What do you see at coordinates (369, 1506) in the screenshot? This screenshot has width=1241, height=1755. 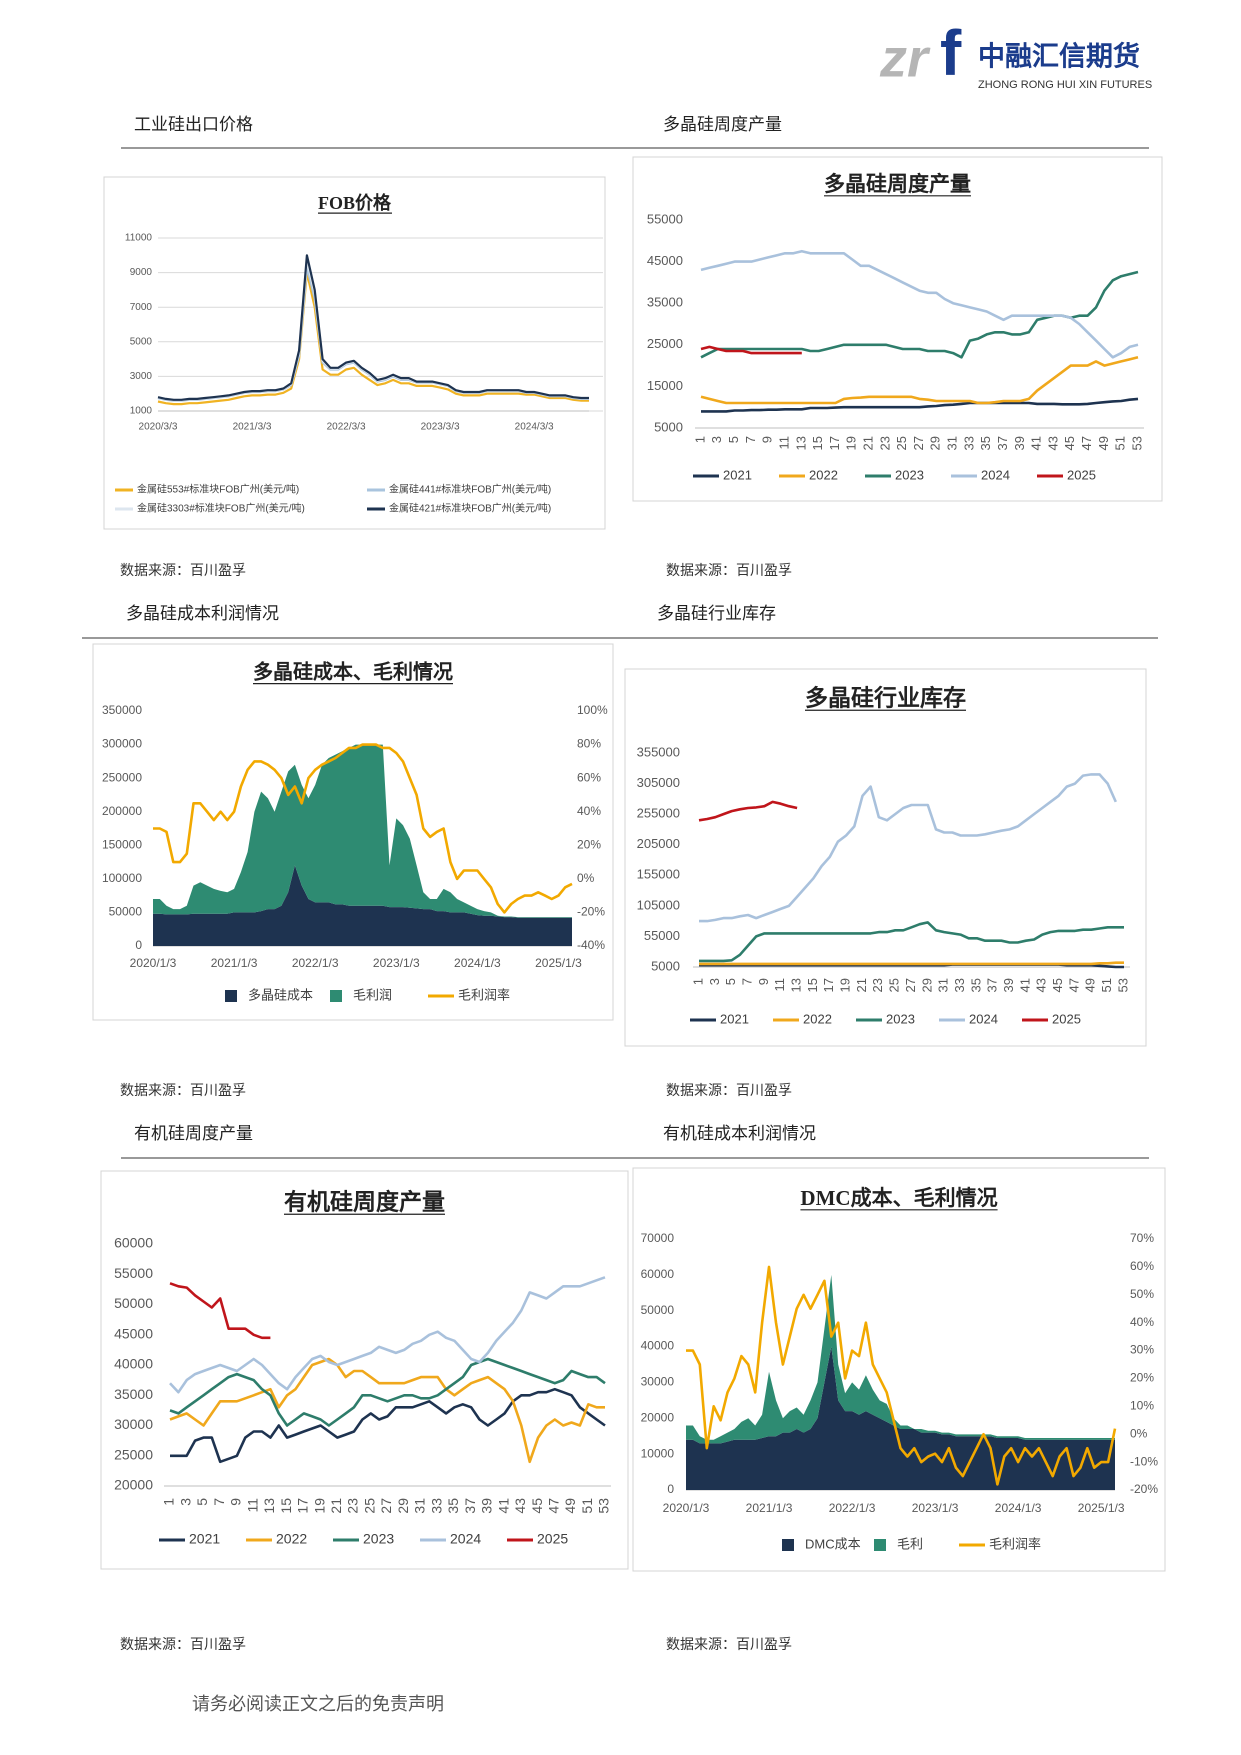 I see `x-tick-label: 25` at bounding box center [369, 1506].